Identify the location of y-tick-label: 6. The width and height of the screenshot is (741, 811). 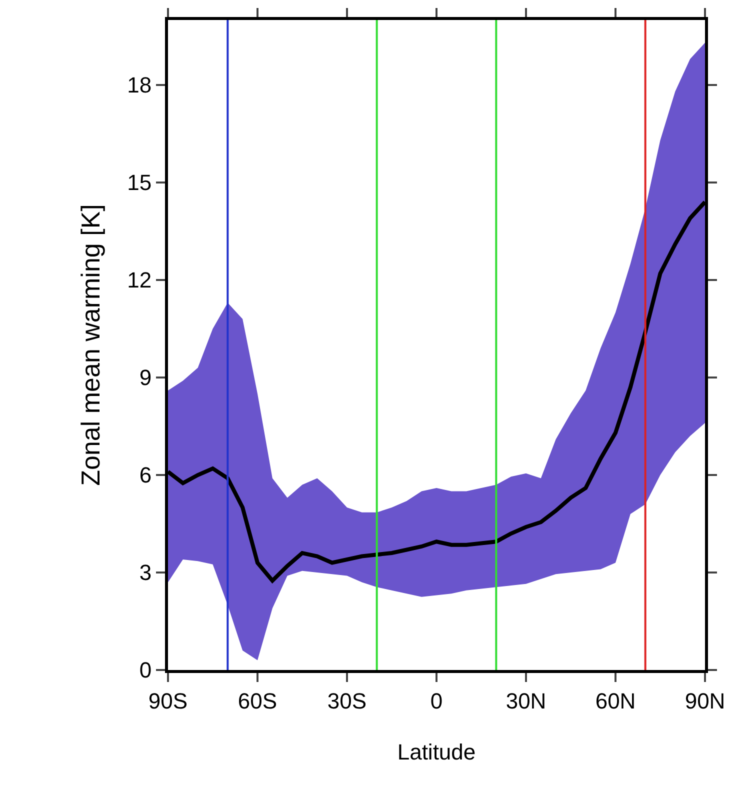
(145, 475).